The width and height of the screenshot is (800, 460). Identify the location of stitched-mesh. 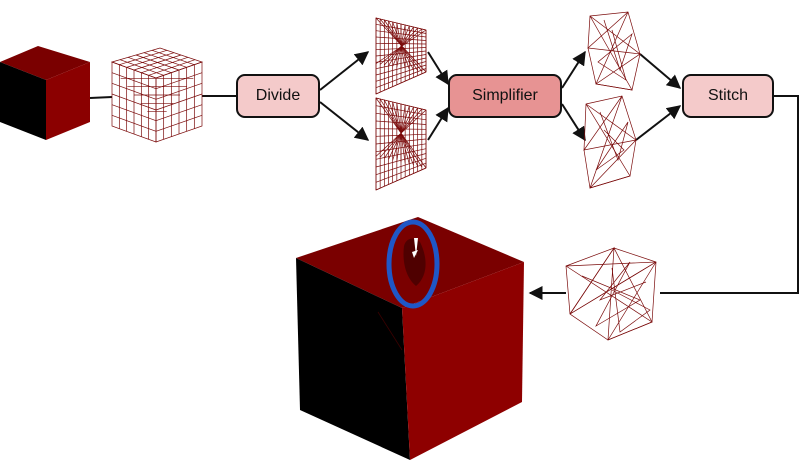
(611, 293).